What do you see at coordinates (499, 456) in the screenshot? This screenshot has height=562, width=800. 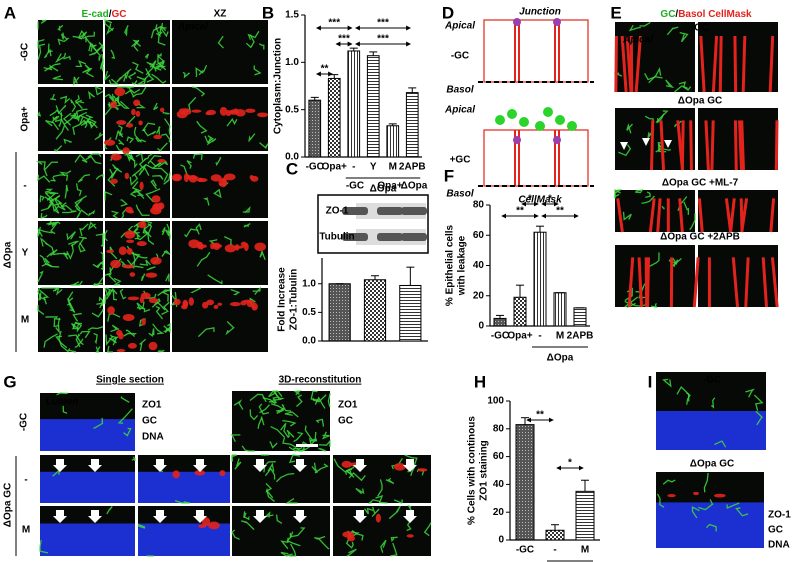 I see `y-tick-label: 60` at bounding box center [499, 456].